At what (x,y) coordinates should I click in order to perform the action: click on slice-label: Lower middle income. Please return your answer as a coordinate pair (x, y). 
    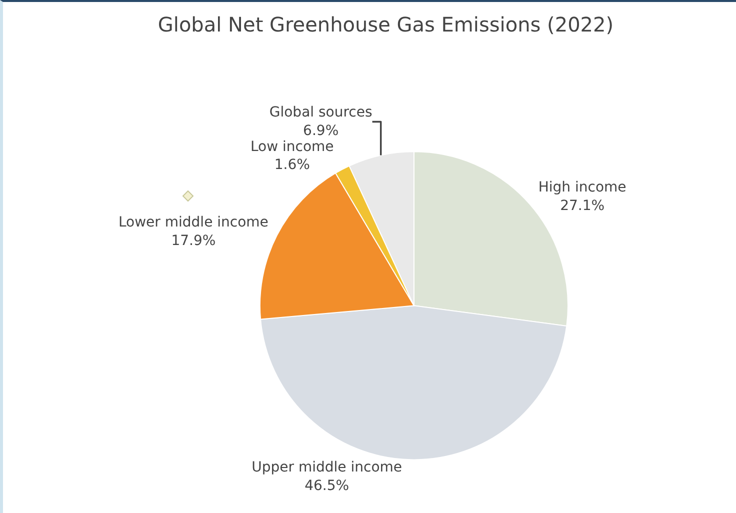
    Looking at the image, I should click on (193, 222).